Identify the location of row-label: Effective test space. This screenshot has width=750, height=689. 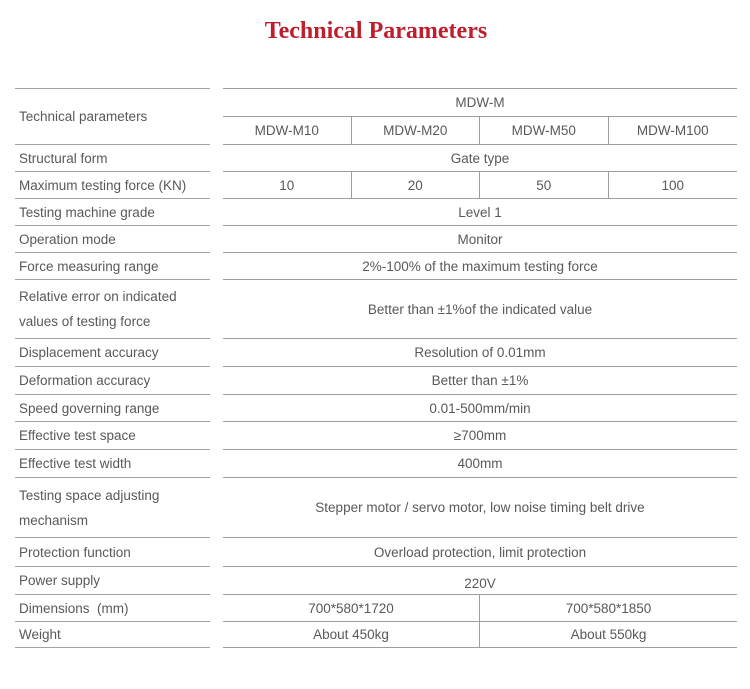
(112, 436).